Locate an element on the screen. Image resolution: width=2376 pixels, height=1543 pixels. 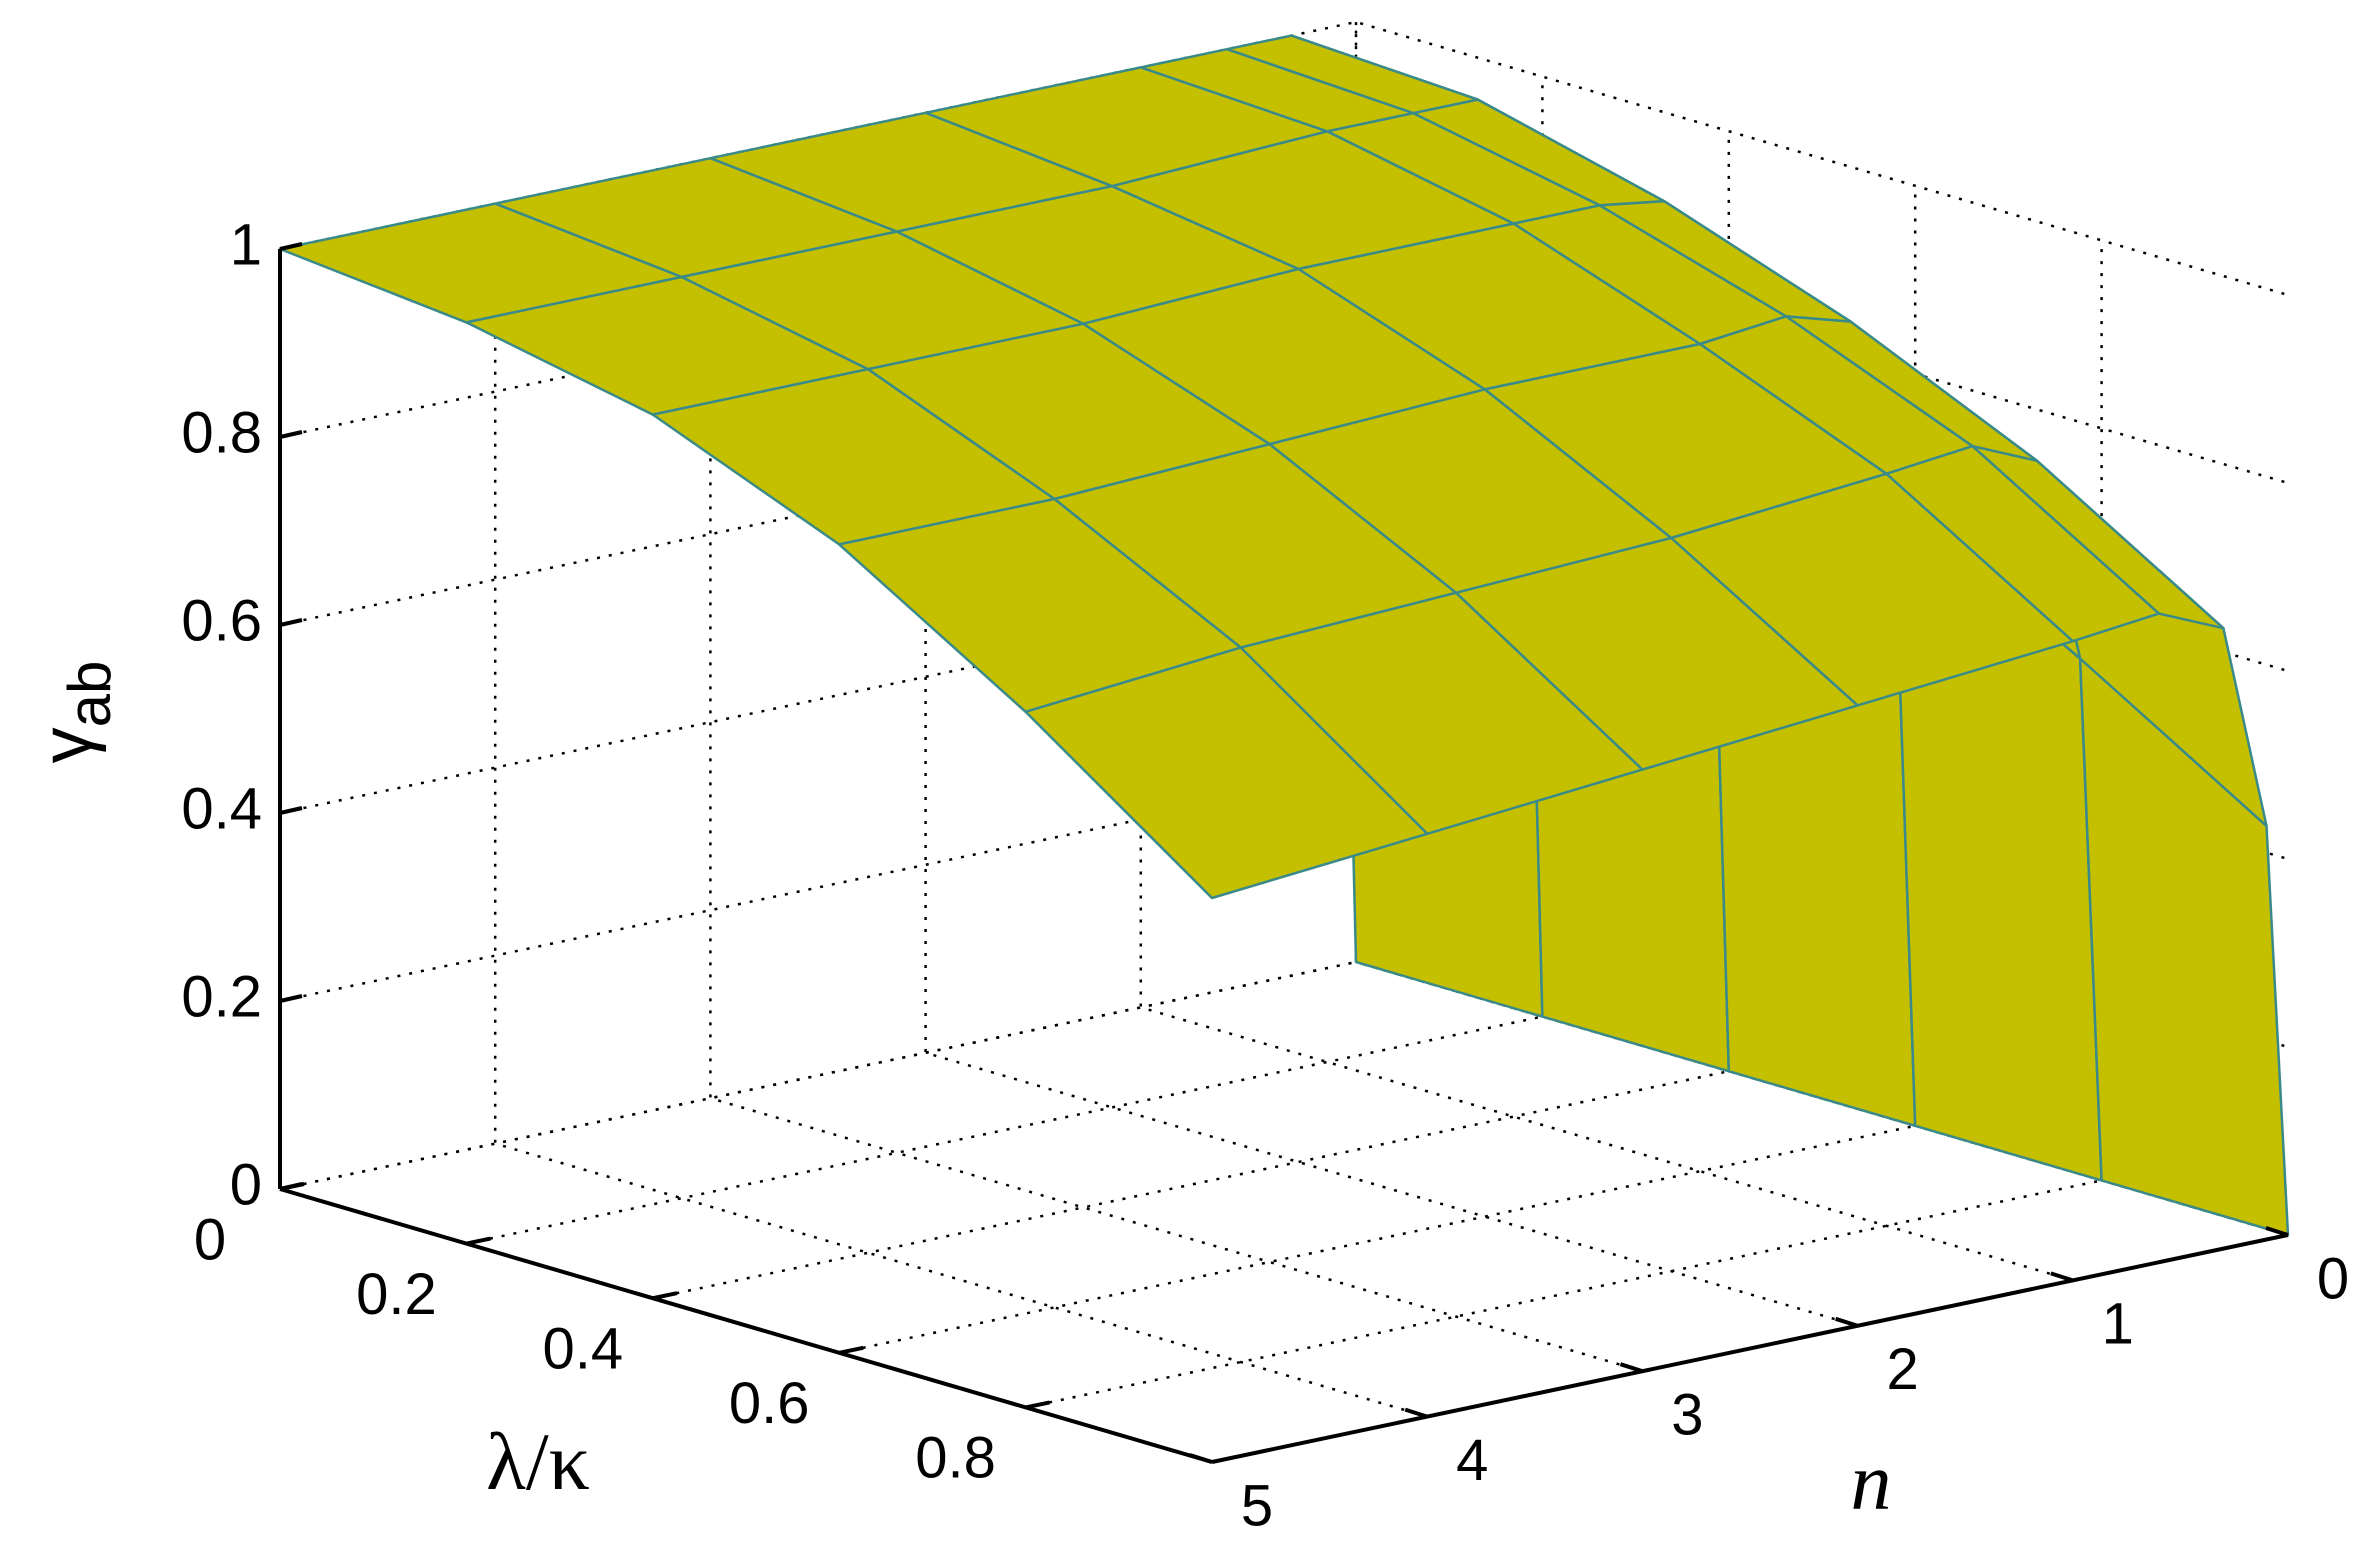
z-tick-label: 0.8 is located at coordinates (221, 432).